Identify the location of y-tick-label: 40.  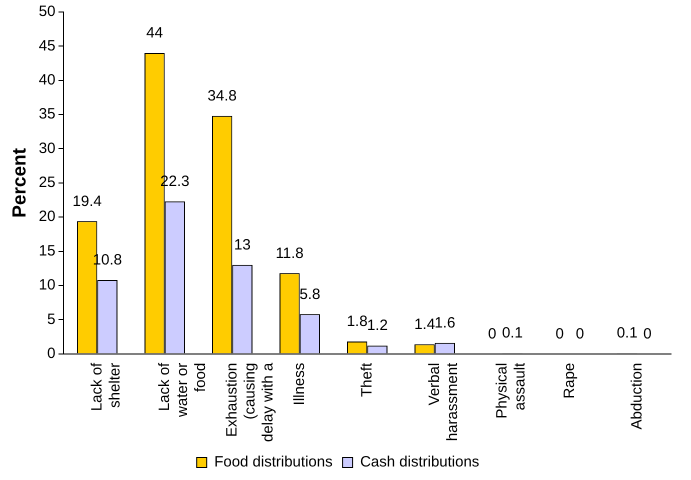
(47, 80).